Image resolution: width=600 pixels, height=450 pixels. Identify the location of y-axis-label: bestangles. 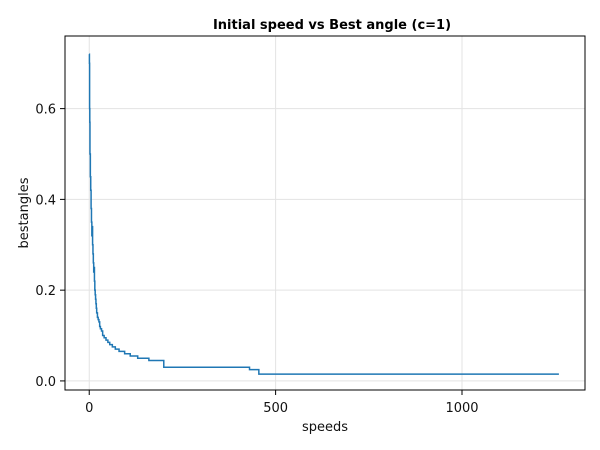
(24, 212).